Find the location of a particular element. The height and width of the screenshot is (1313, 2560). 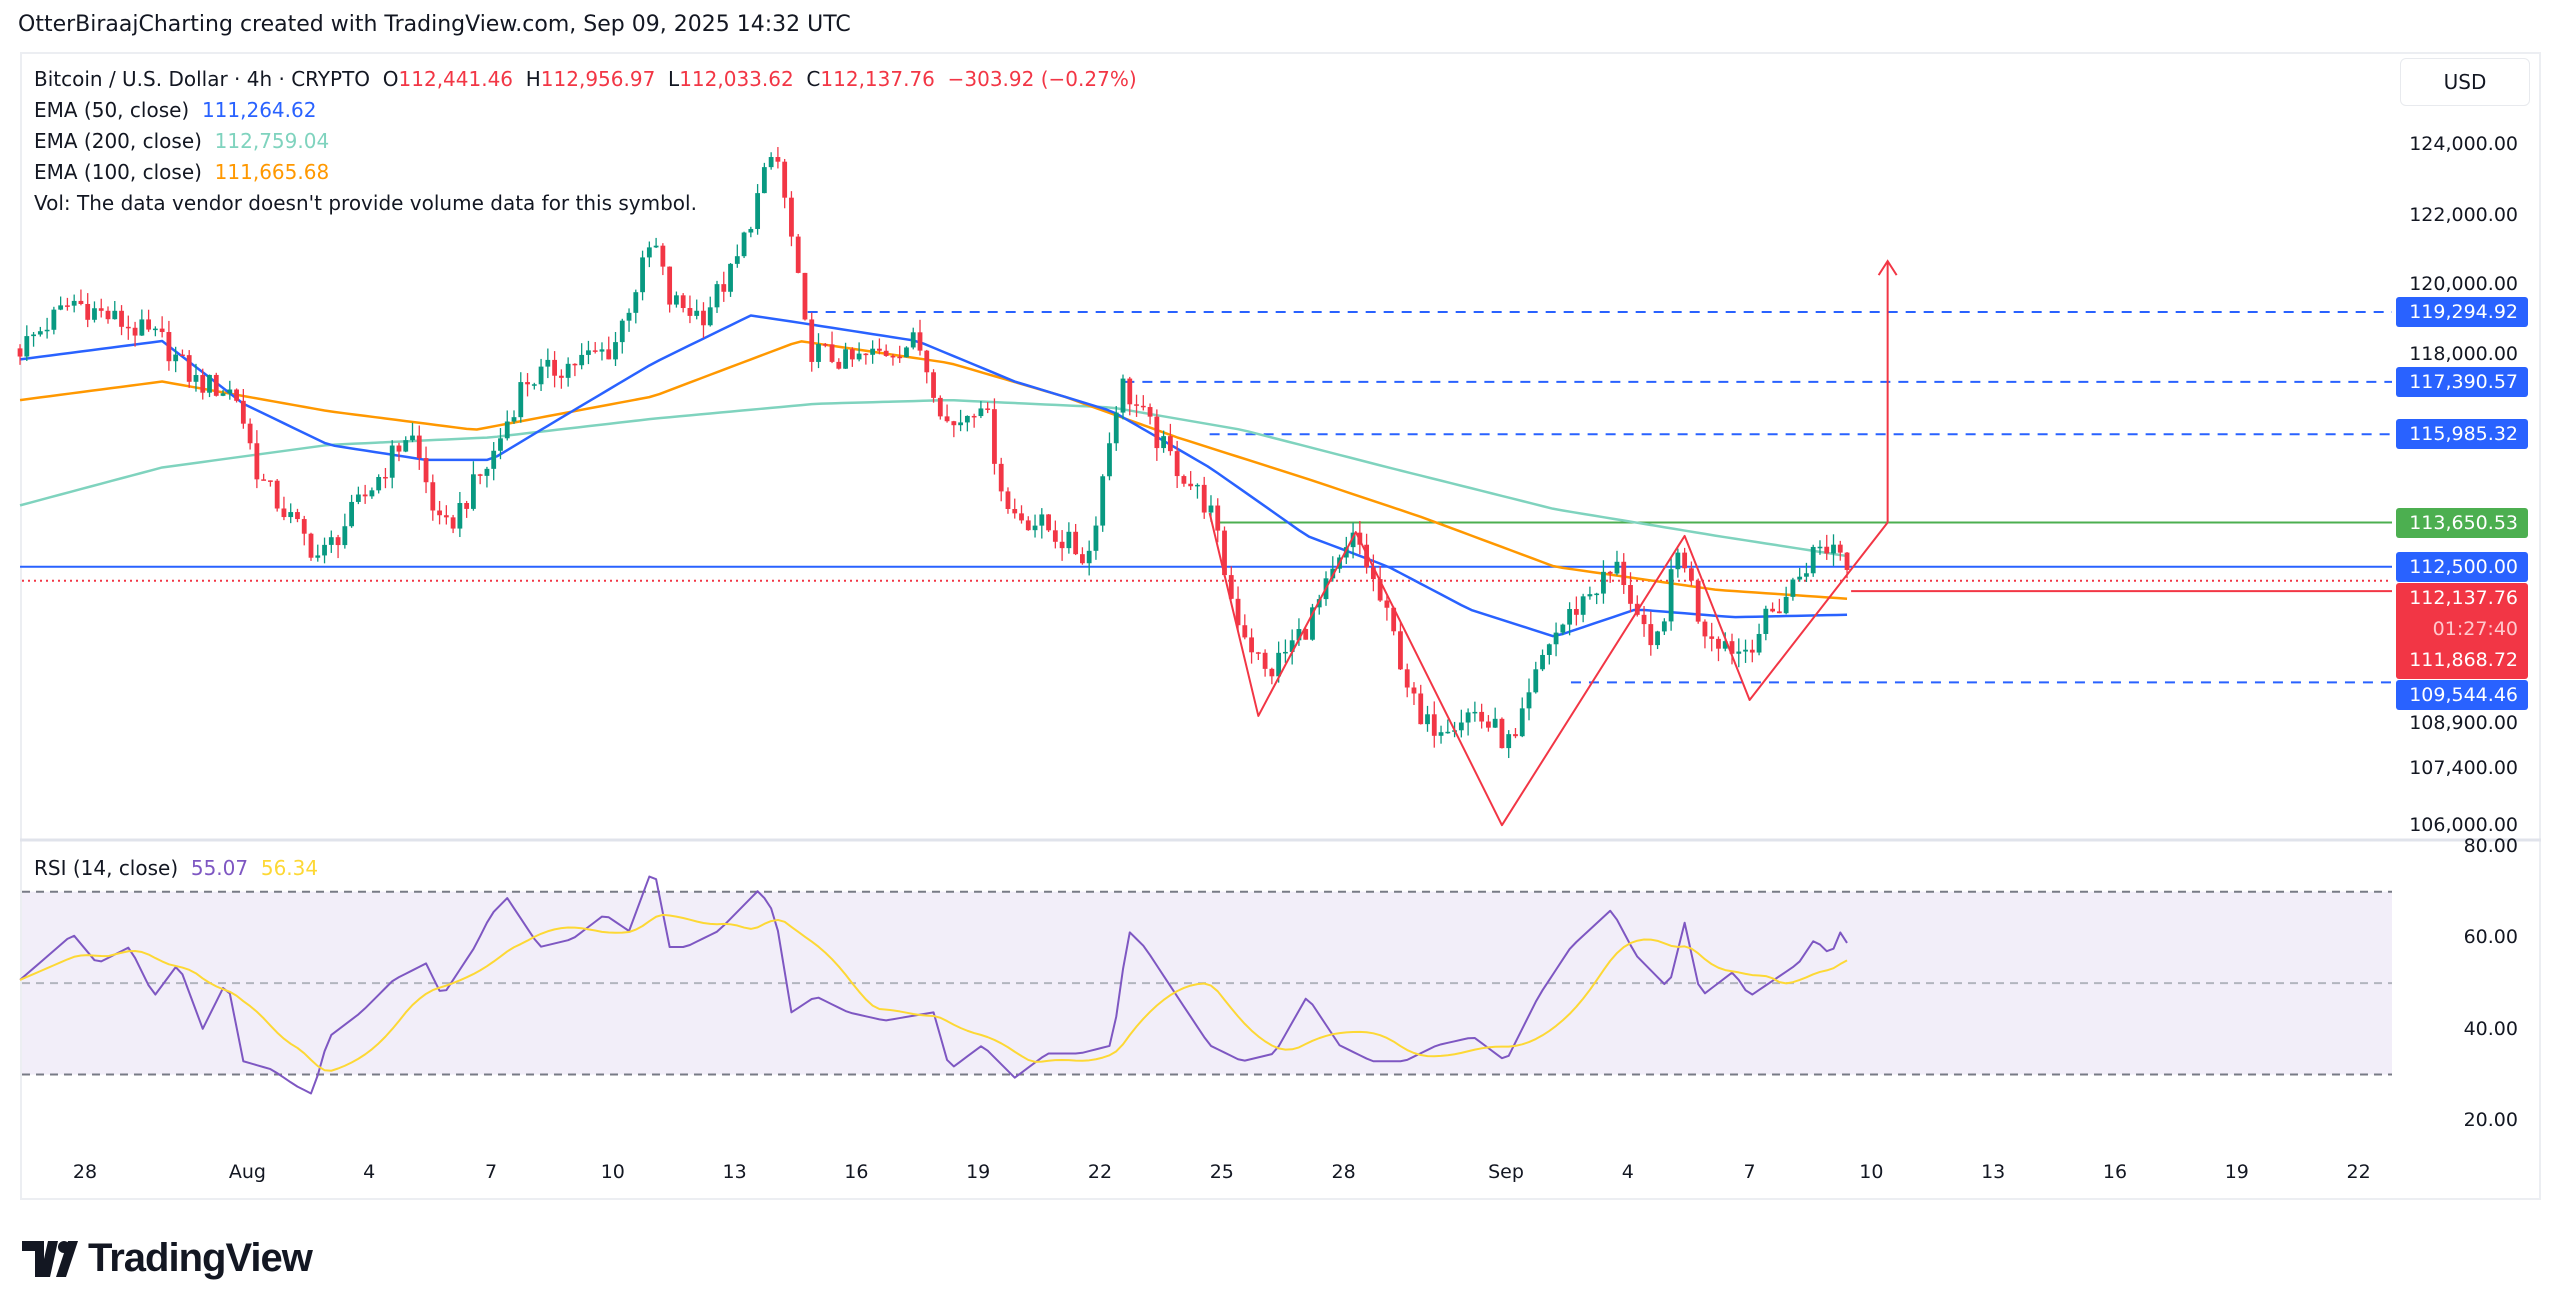

rsi-tick: 80.00 is located at coordinates (2490, 846).